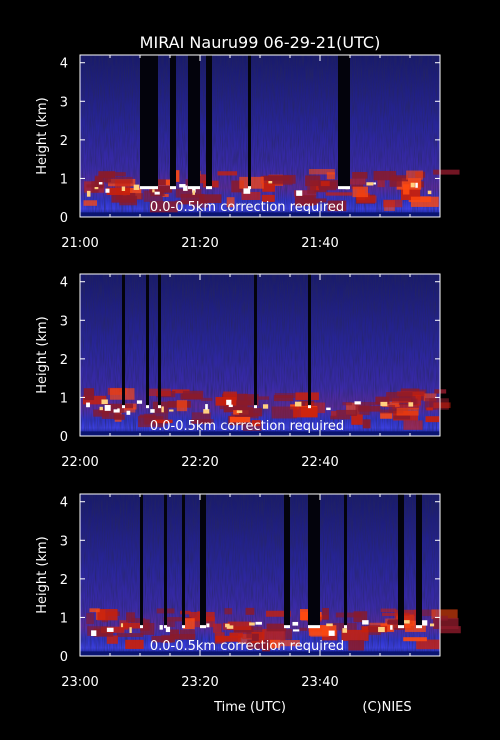 The image size is (500, 740). Describe the element at coordinates (199, 682) in the screenshot. I see `x-tick-label: 23:20` at that location.